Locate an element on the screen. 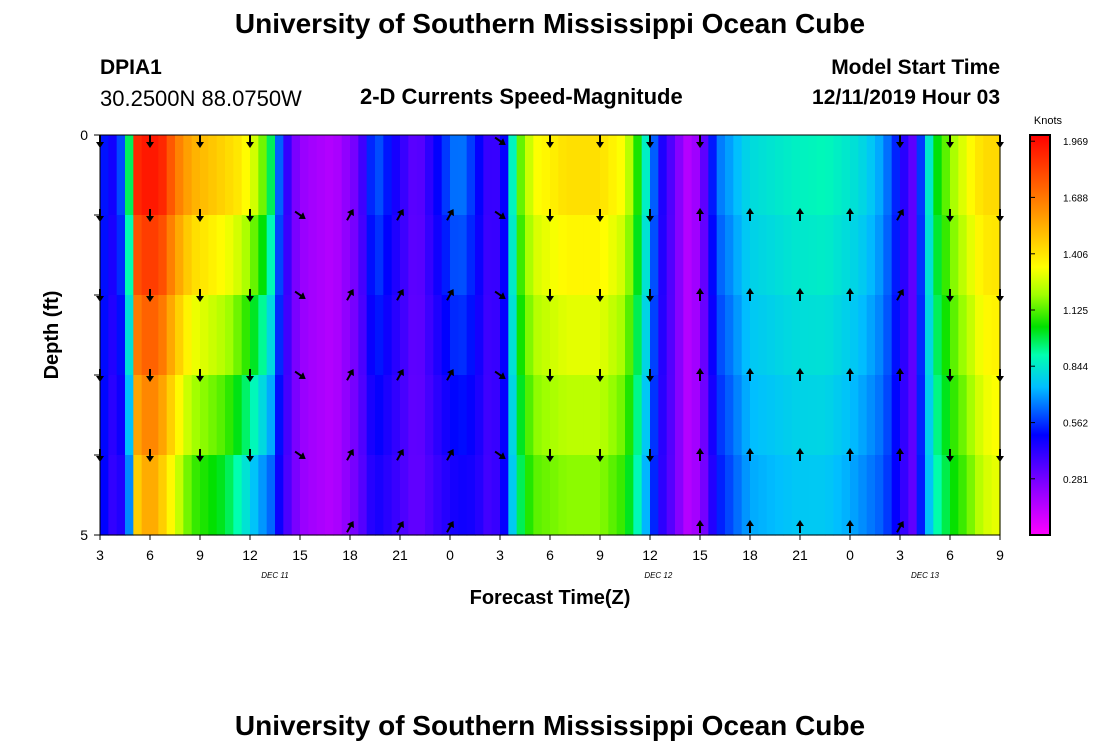  station-id: DPIA1 is located at coordinates (131, 67).